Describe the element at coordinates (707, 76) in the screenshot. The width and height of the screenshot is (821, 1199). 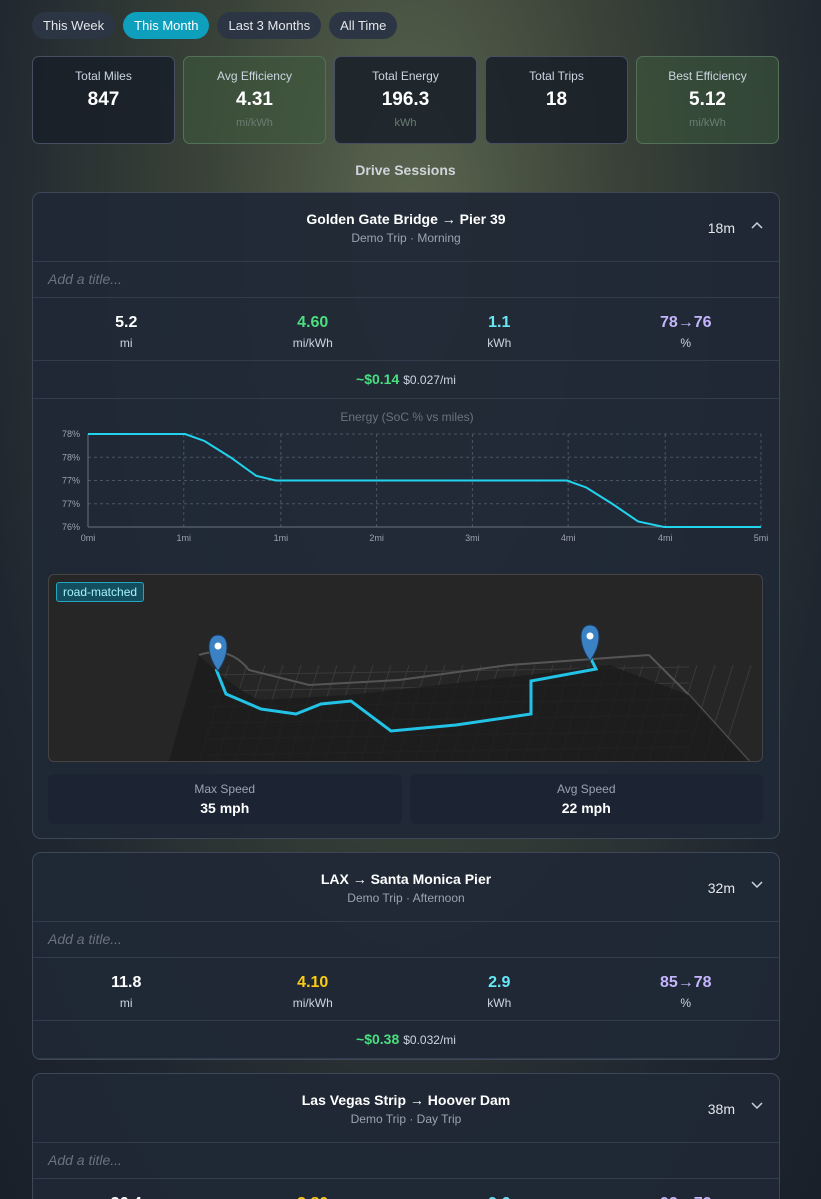
I see `stat-label: Best Efficiency` at that location.